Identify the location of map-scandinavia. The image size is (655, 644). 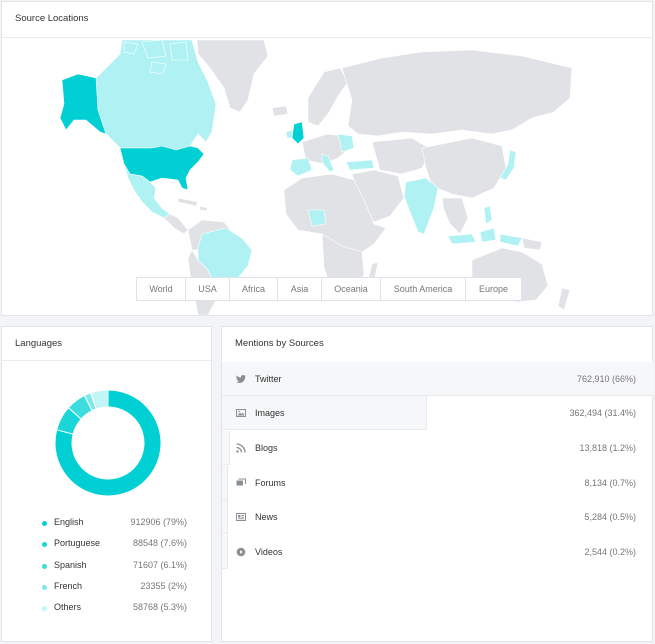
(328, 97).